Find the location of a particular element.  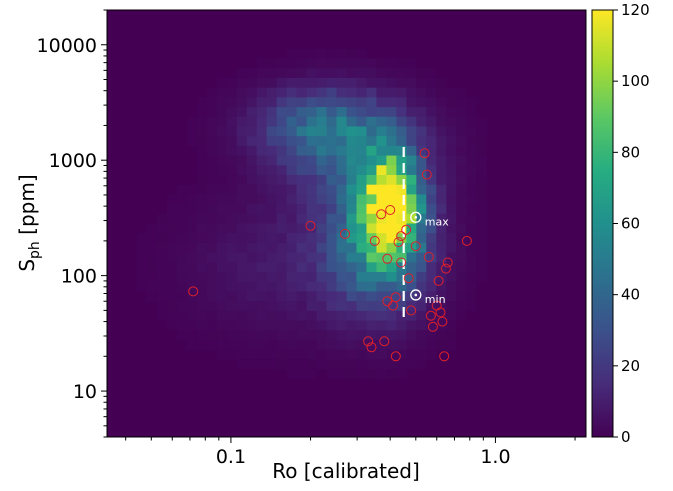

annotation-dot-max is located at coordinates (416, 217).